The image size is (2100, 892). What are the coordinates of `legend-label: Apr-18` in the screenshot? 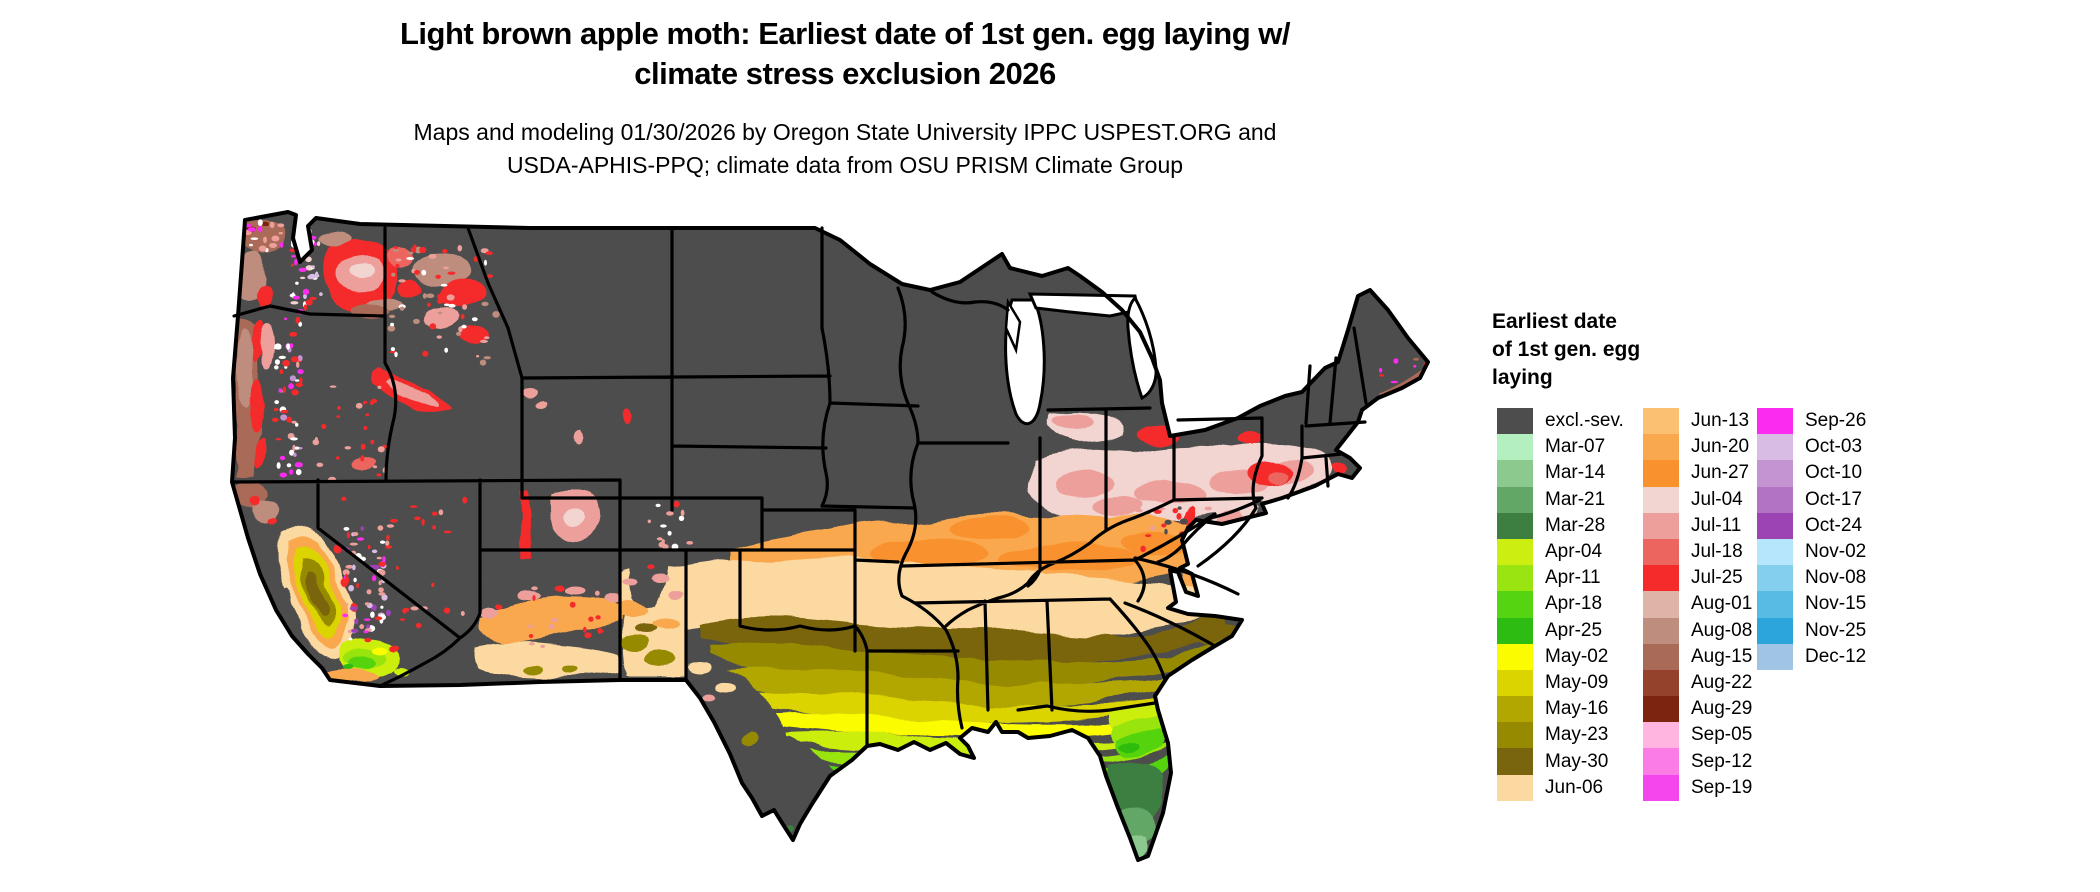 It's located at (1574, 604).